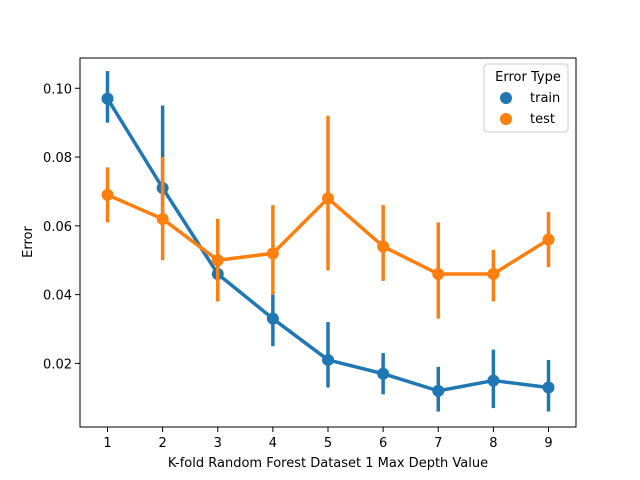  I want to click on x-tick-label: 1, so click(107, 443).